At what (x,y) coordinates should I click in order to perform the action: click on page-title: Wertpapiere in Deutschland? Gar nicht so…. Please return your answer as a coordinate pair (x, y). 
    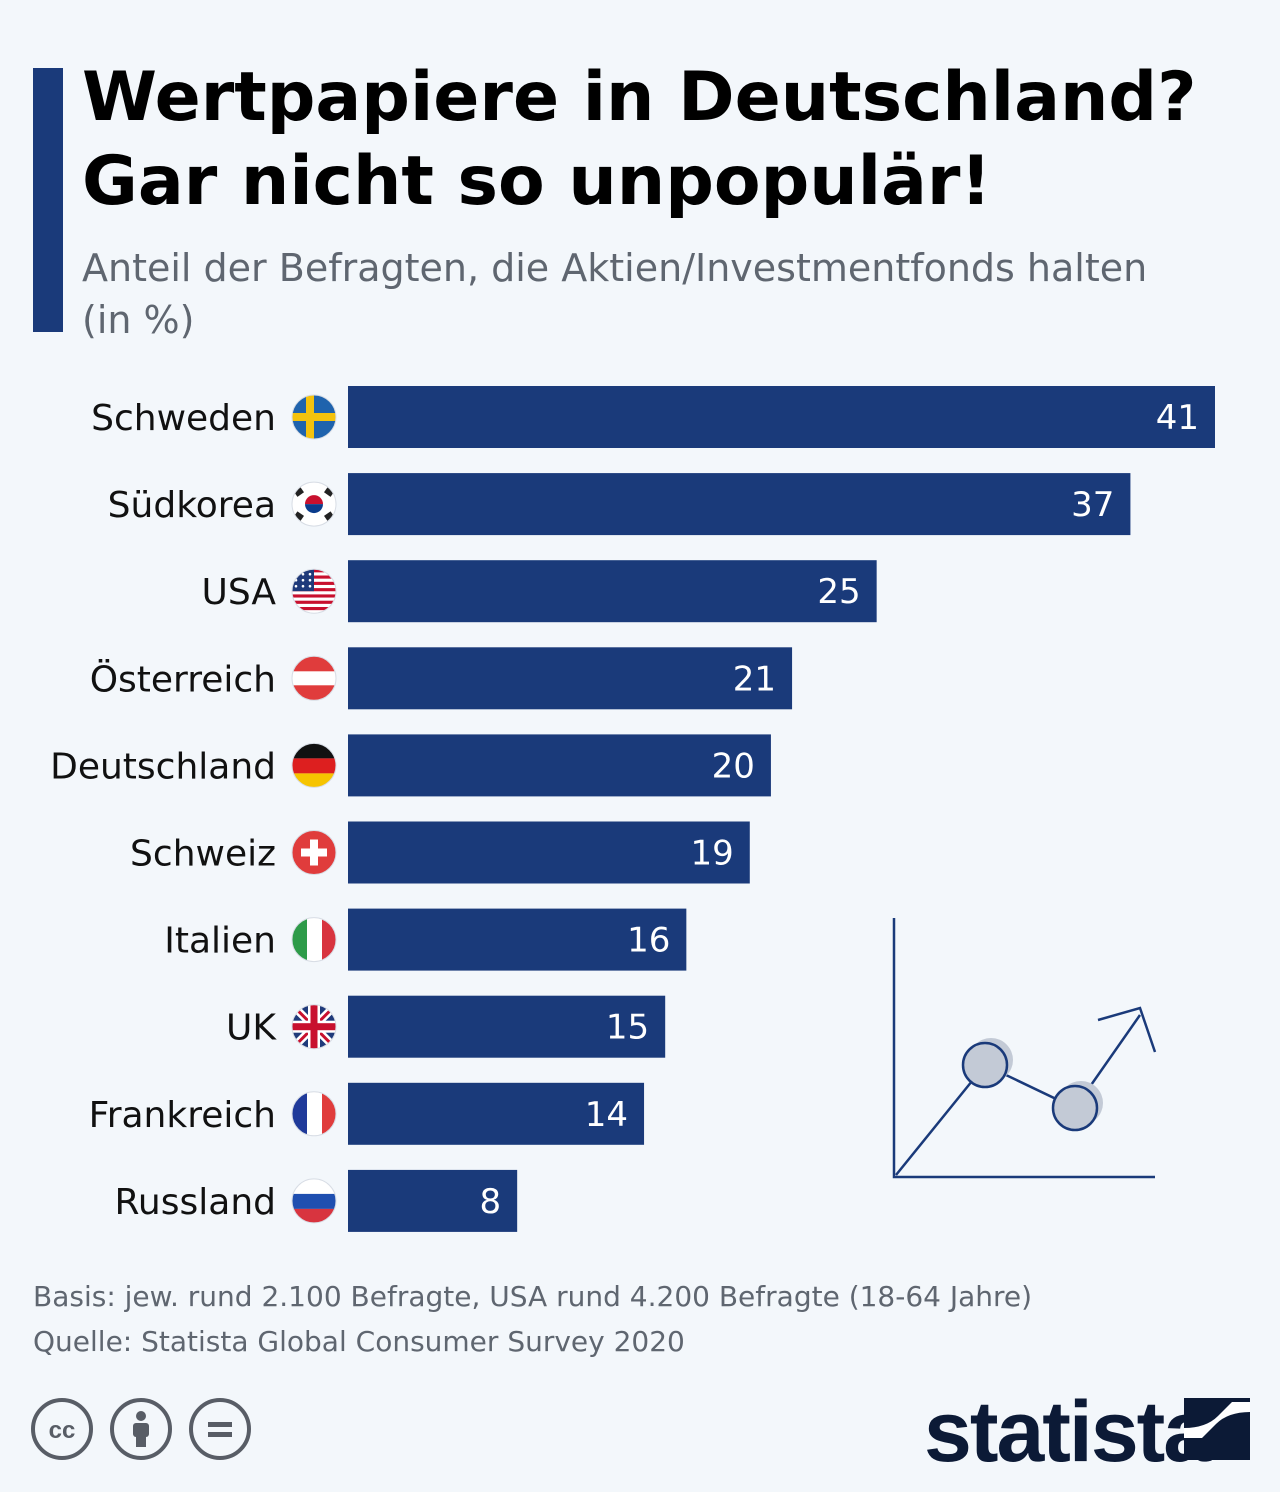
    Looking at the image, I should click on (672, 140).